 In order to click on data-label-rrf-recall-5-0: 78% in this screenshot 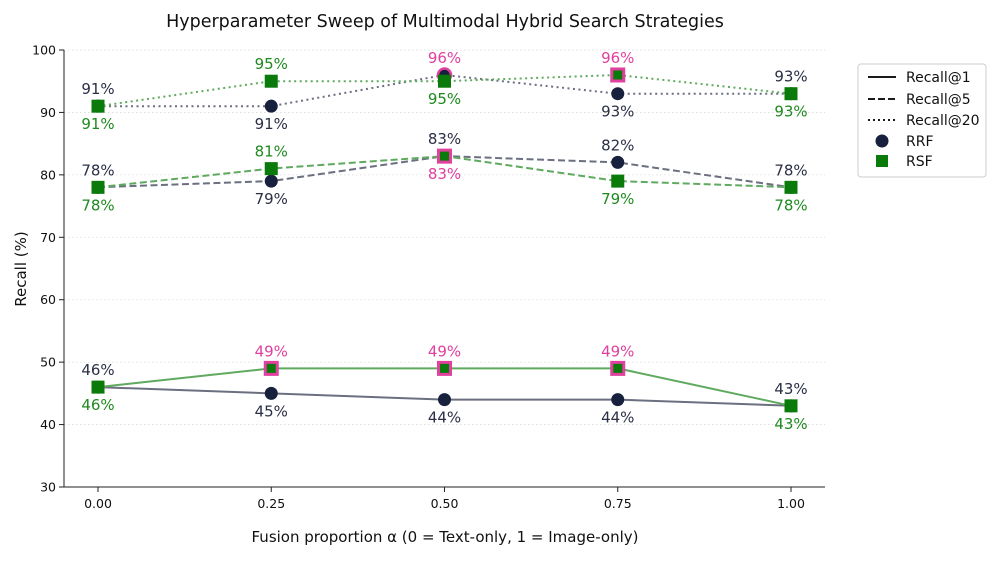, I will do `click(97, 170)`.